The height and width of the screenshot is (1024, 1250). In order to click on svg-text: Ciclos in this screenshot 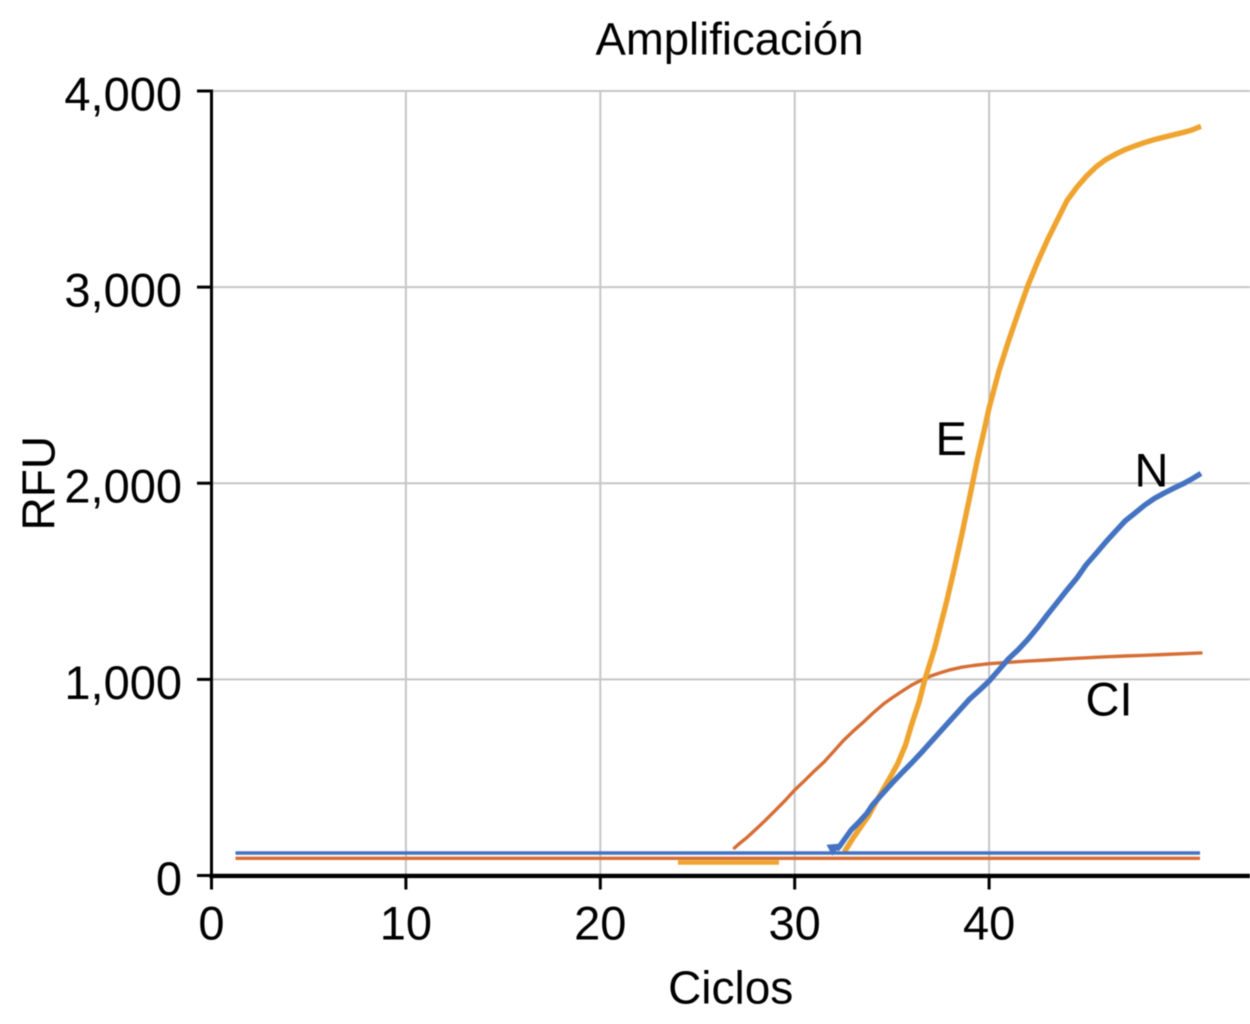, I will do `click(730, 988)`.